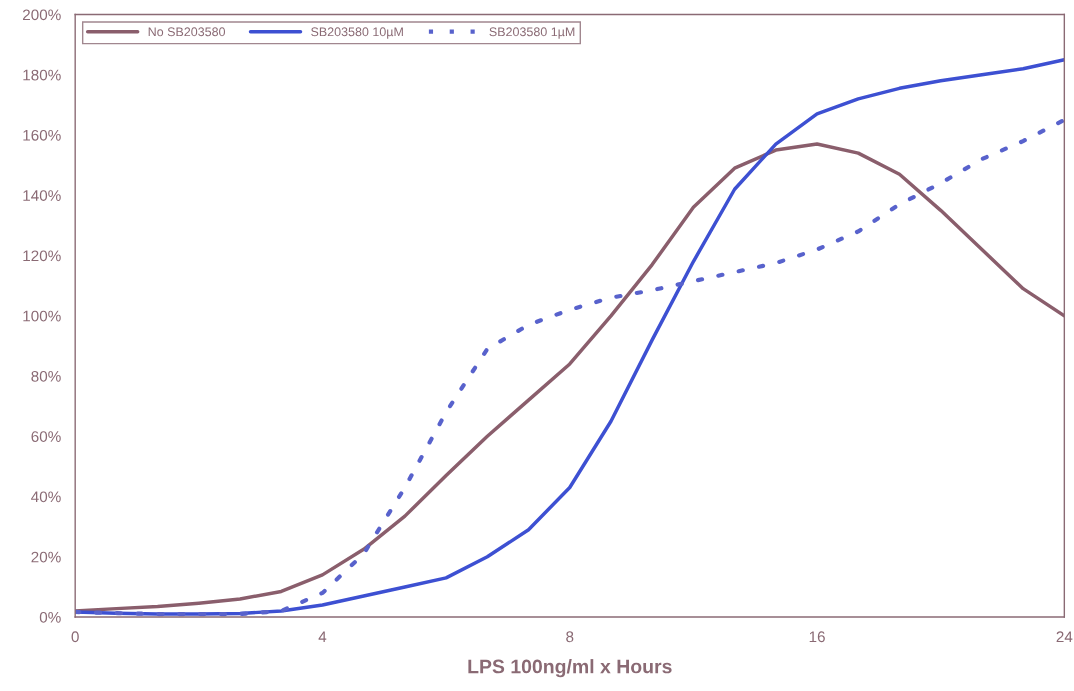  I want to click on y-tick-label: 180%, so click(42, 75).